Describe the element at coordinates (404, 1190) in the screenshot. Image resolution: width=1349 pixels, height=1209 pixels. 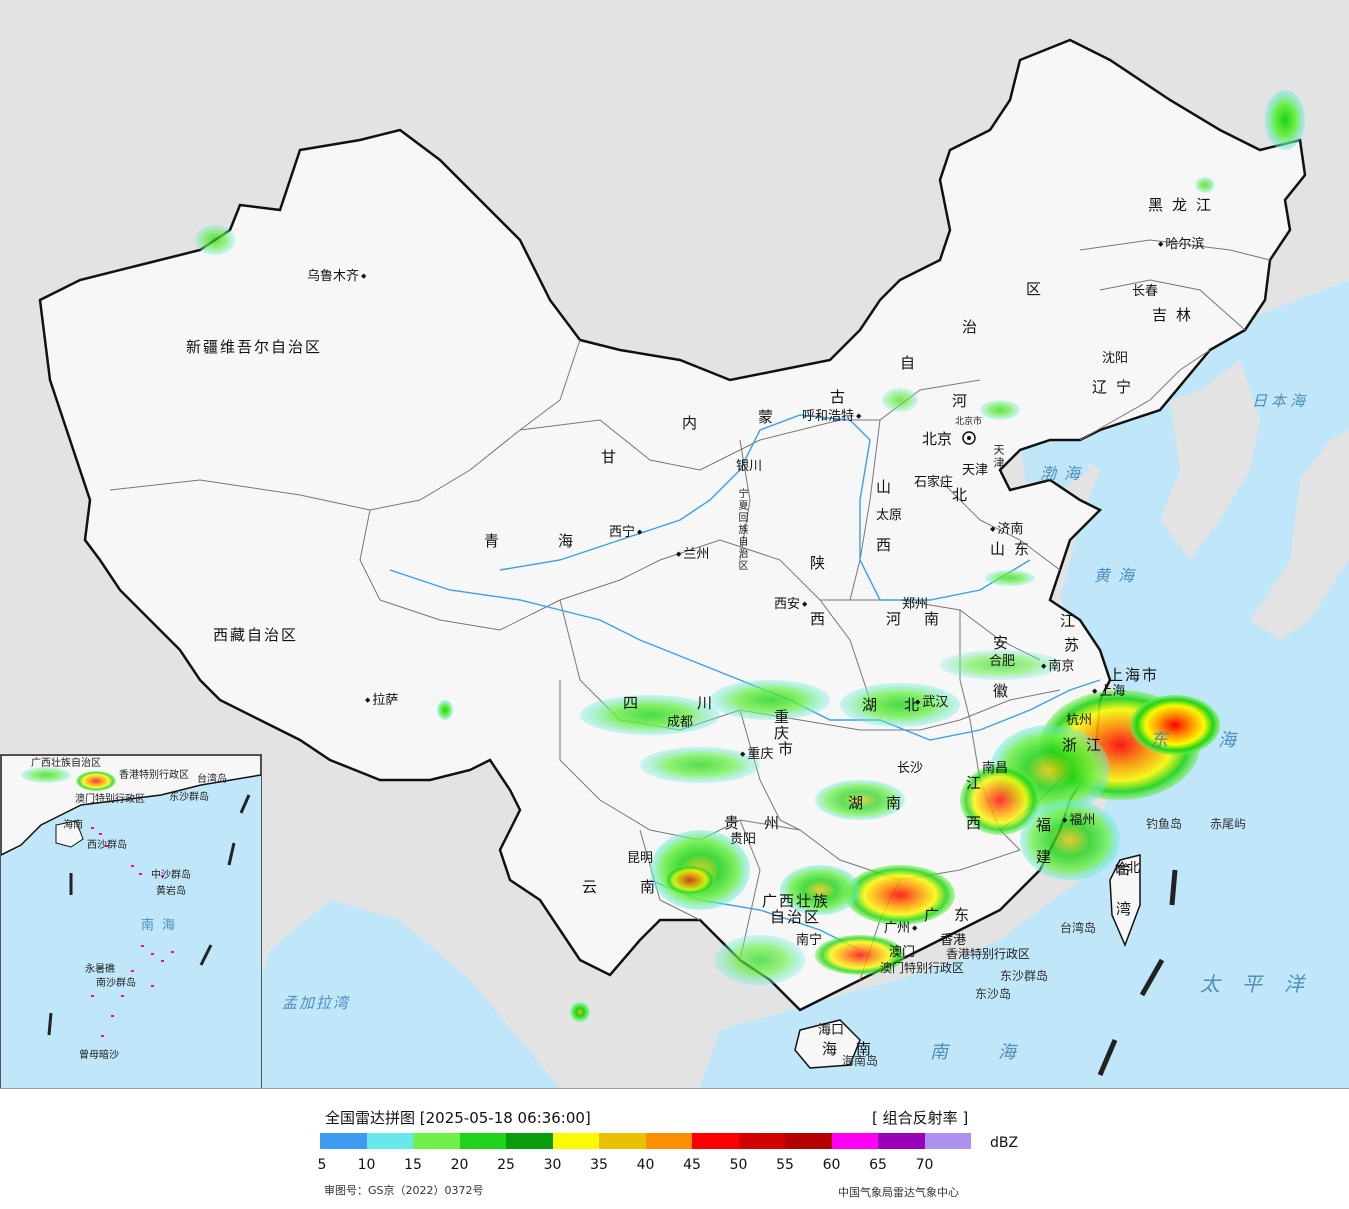
I see `map-approval-number: 审图号：GS京（2022）0372号` at that location.